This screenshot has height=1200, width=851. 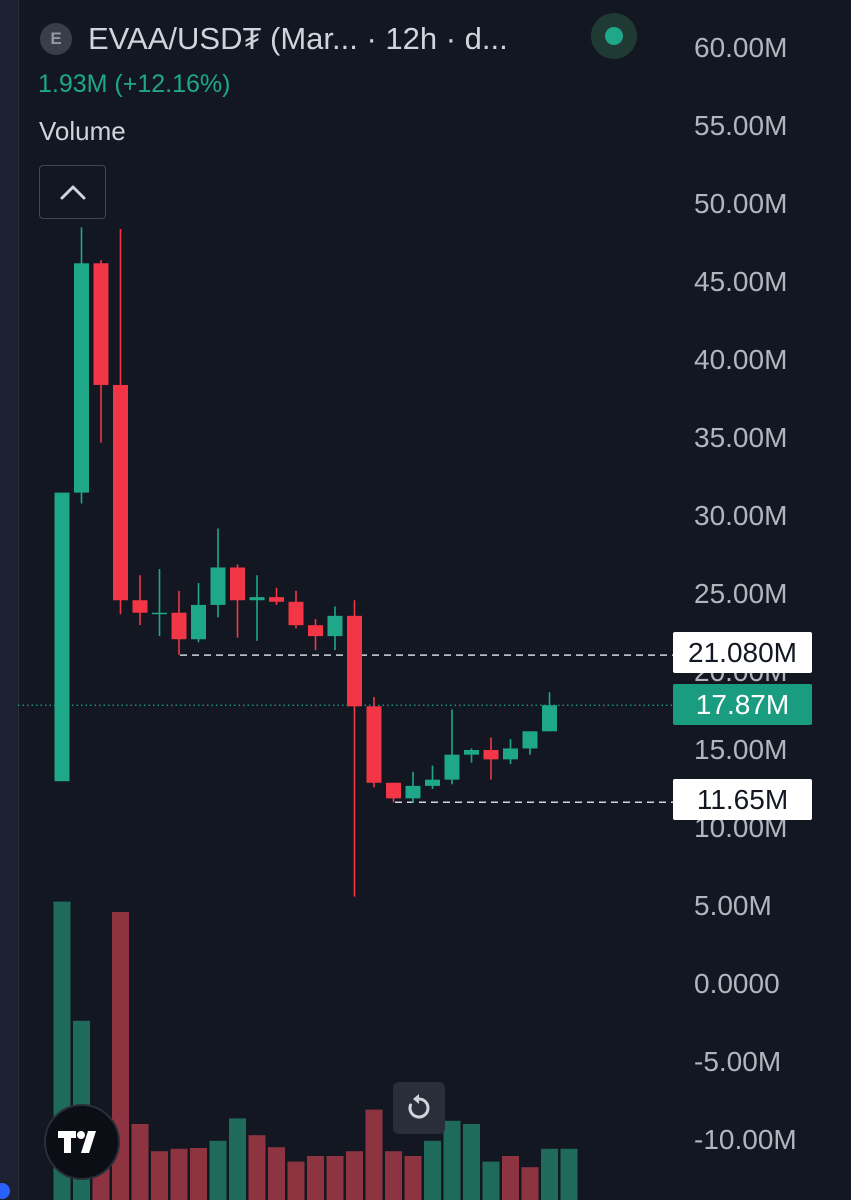 What do you see at coordinates (742, 652) in the screenshot?
I see `high-price-label: 21.080M` at bounding box center [742, 652].